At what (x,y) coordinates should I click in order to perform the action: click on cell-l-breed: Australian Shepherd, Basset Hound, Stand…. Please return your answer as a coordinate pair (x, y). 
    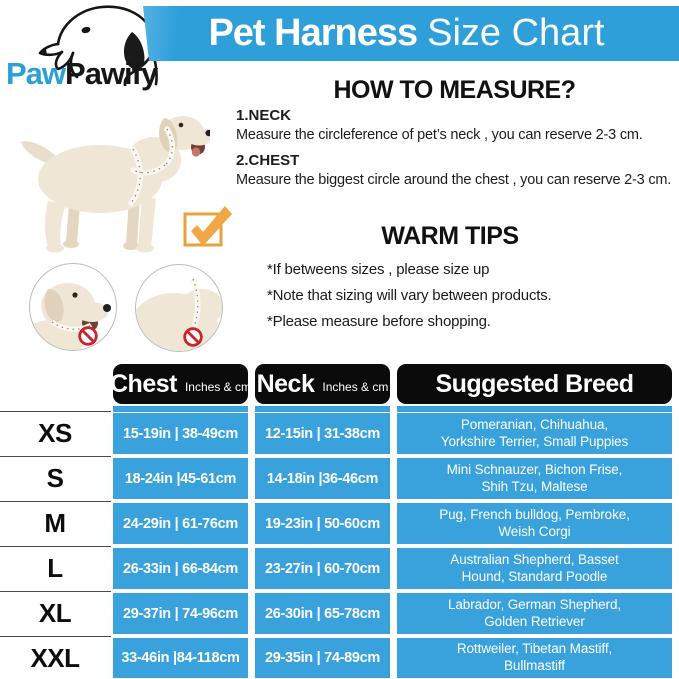
    Looking at the image, I should click on (534, 568).